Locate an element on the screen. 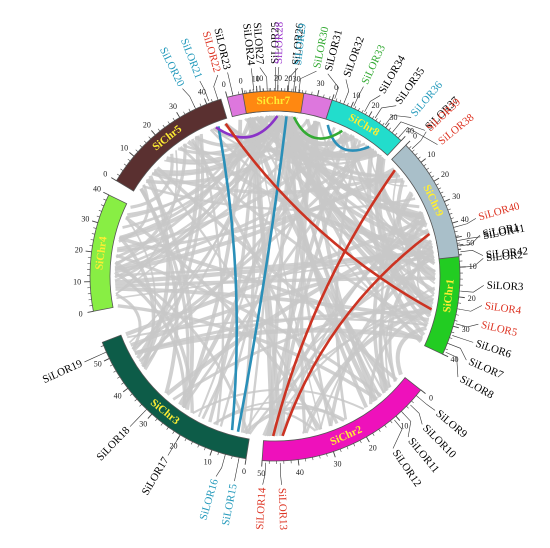 Image resolution: width=550 pixels, height=548 pixels. scale-tick-label: 10 is located at coordinates (356, 95).